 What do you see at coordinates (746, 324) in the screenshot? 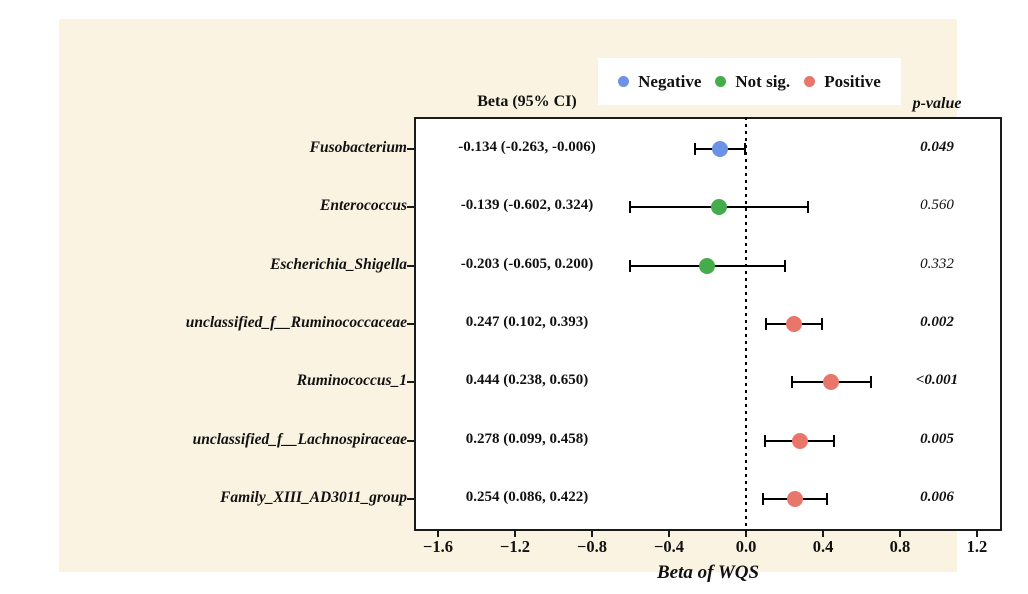
I see `zero-reference-line` at bounding box center [746, 324].